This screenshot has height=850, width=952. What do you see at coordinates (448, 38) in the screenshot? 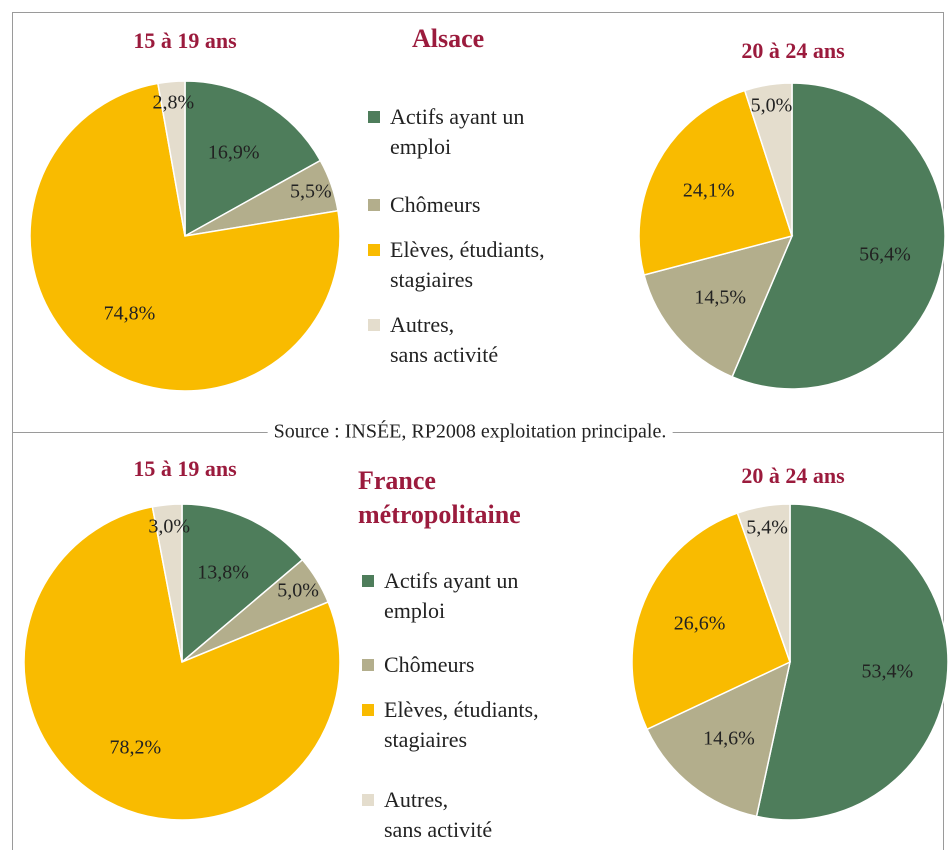
I see `panel-heading: Alsace` at bounding box center [448, 38].